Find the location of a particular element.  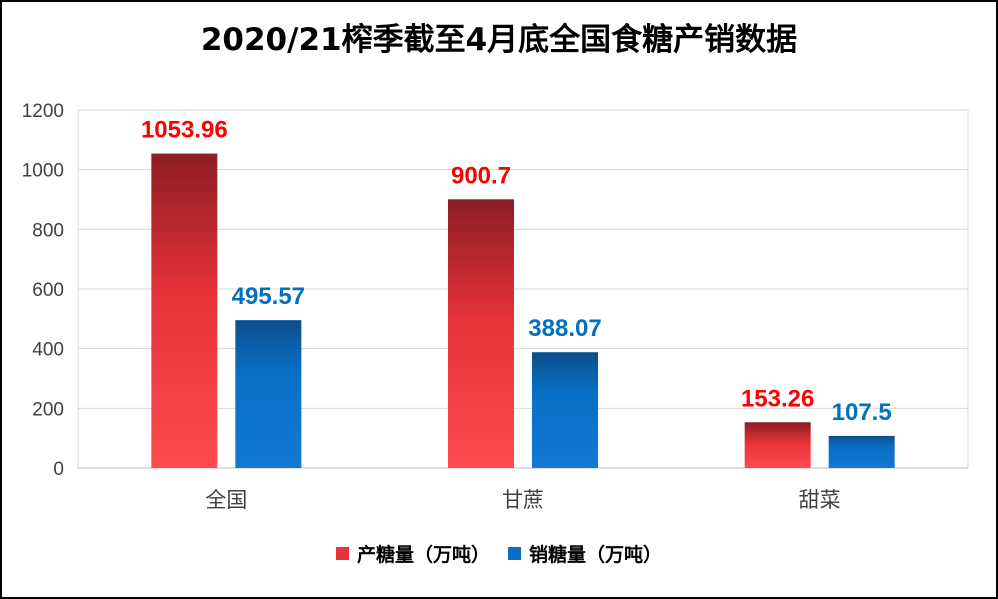

y-tick-label: 600 is located at coordinates (48, 290).